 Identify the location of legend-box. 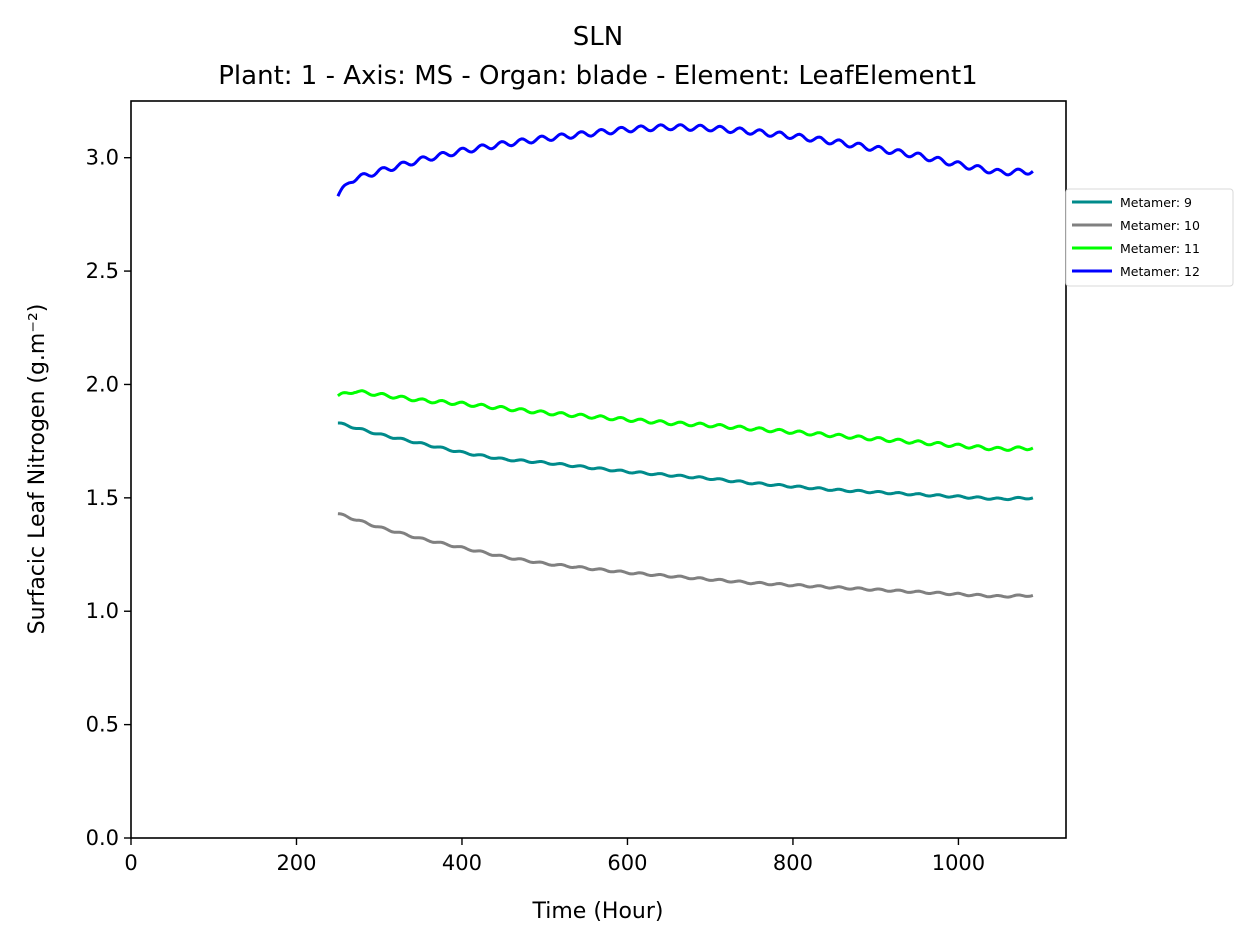
(1149, 237).